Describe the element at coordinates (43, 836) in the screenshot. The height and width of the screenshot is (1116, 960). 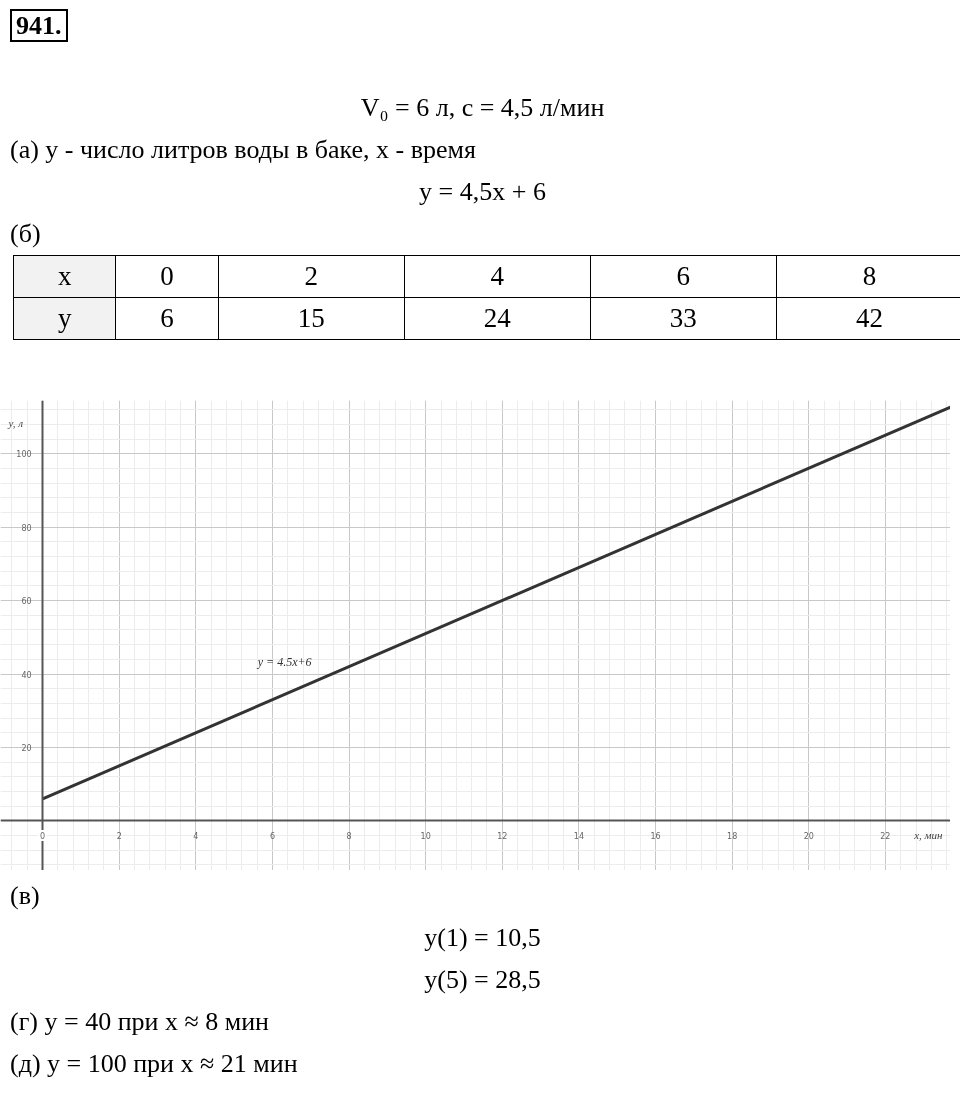
I see `x-tick-label: 0` at that location.